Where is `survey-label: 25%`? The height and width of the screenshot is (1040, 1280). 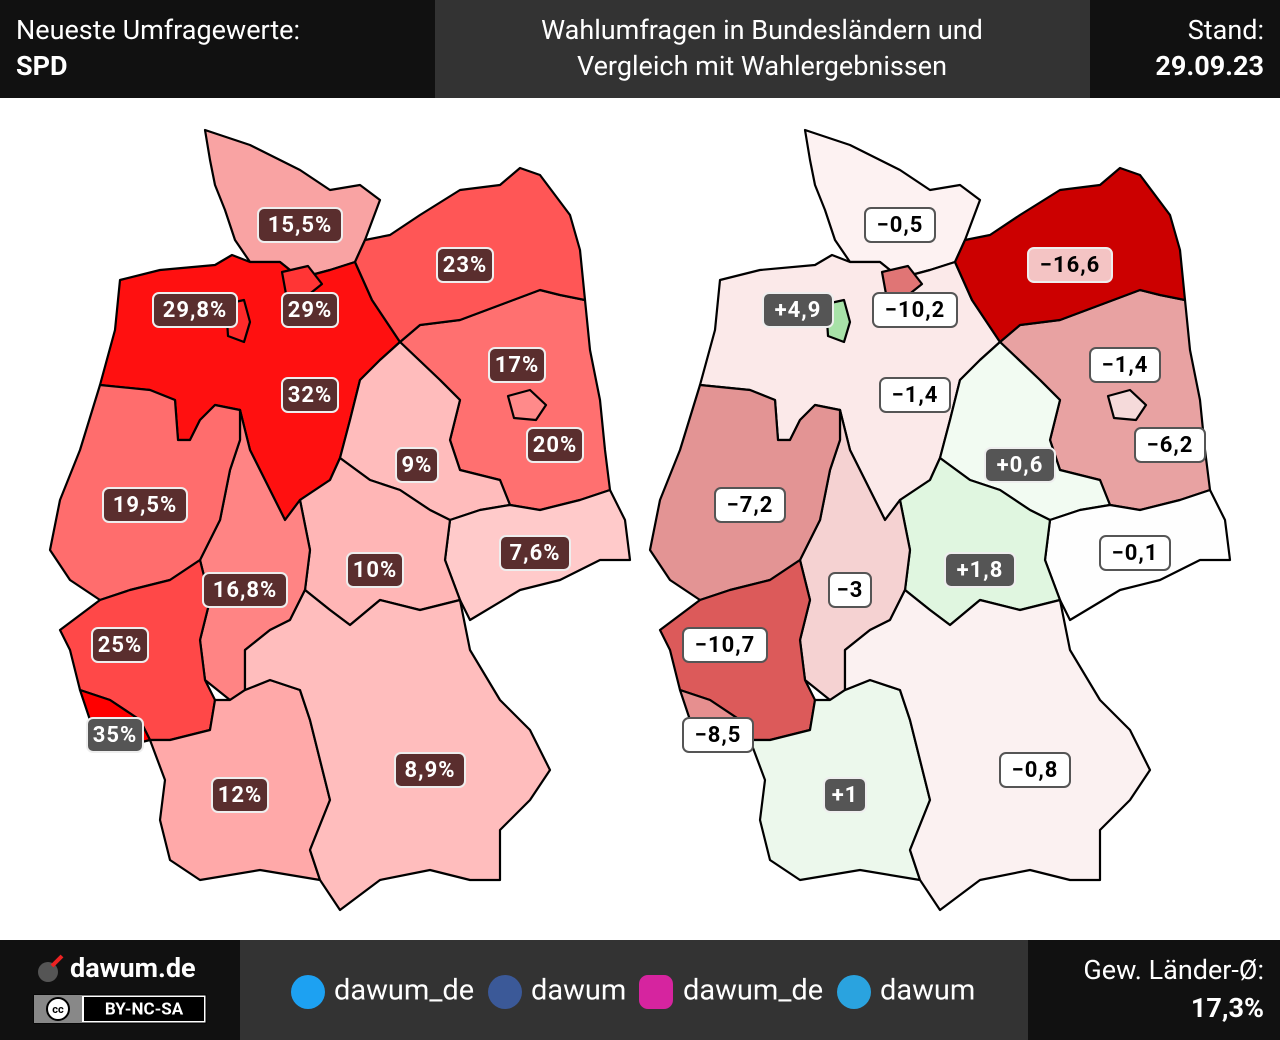
survey-label: 25% is located at coordinates (120, 645).